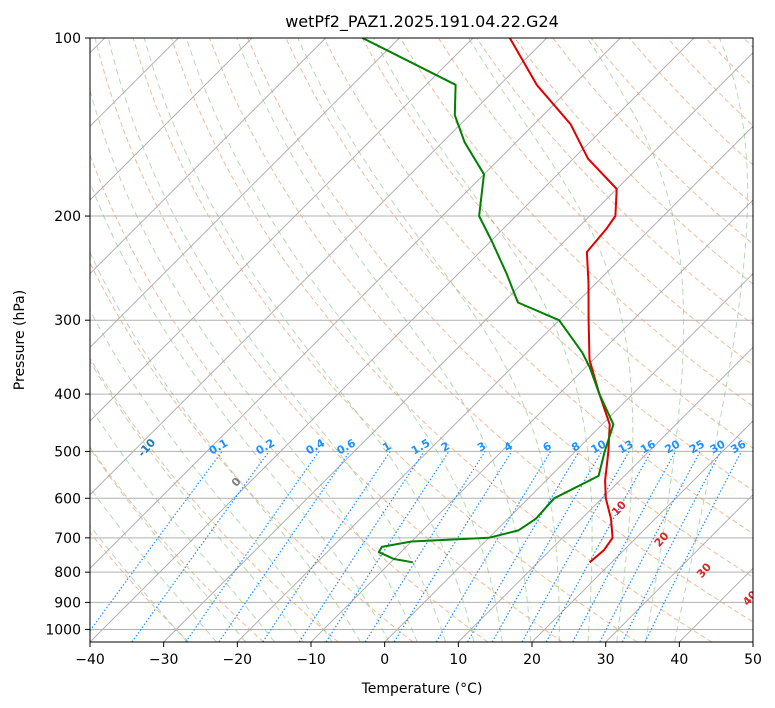 Image resolution: width=775 pixels, height=708 pixels. What do you see at coordinates (422, 22) in the screenshot?
I see `chart-title: wetPf2_PAZ1.2025.191.04.22.G24` at bounding box center [422, 22].